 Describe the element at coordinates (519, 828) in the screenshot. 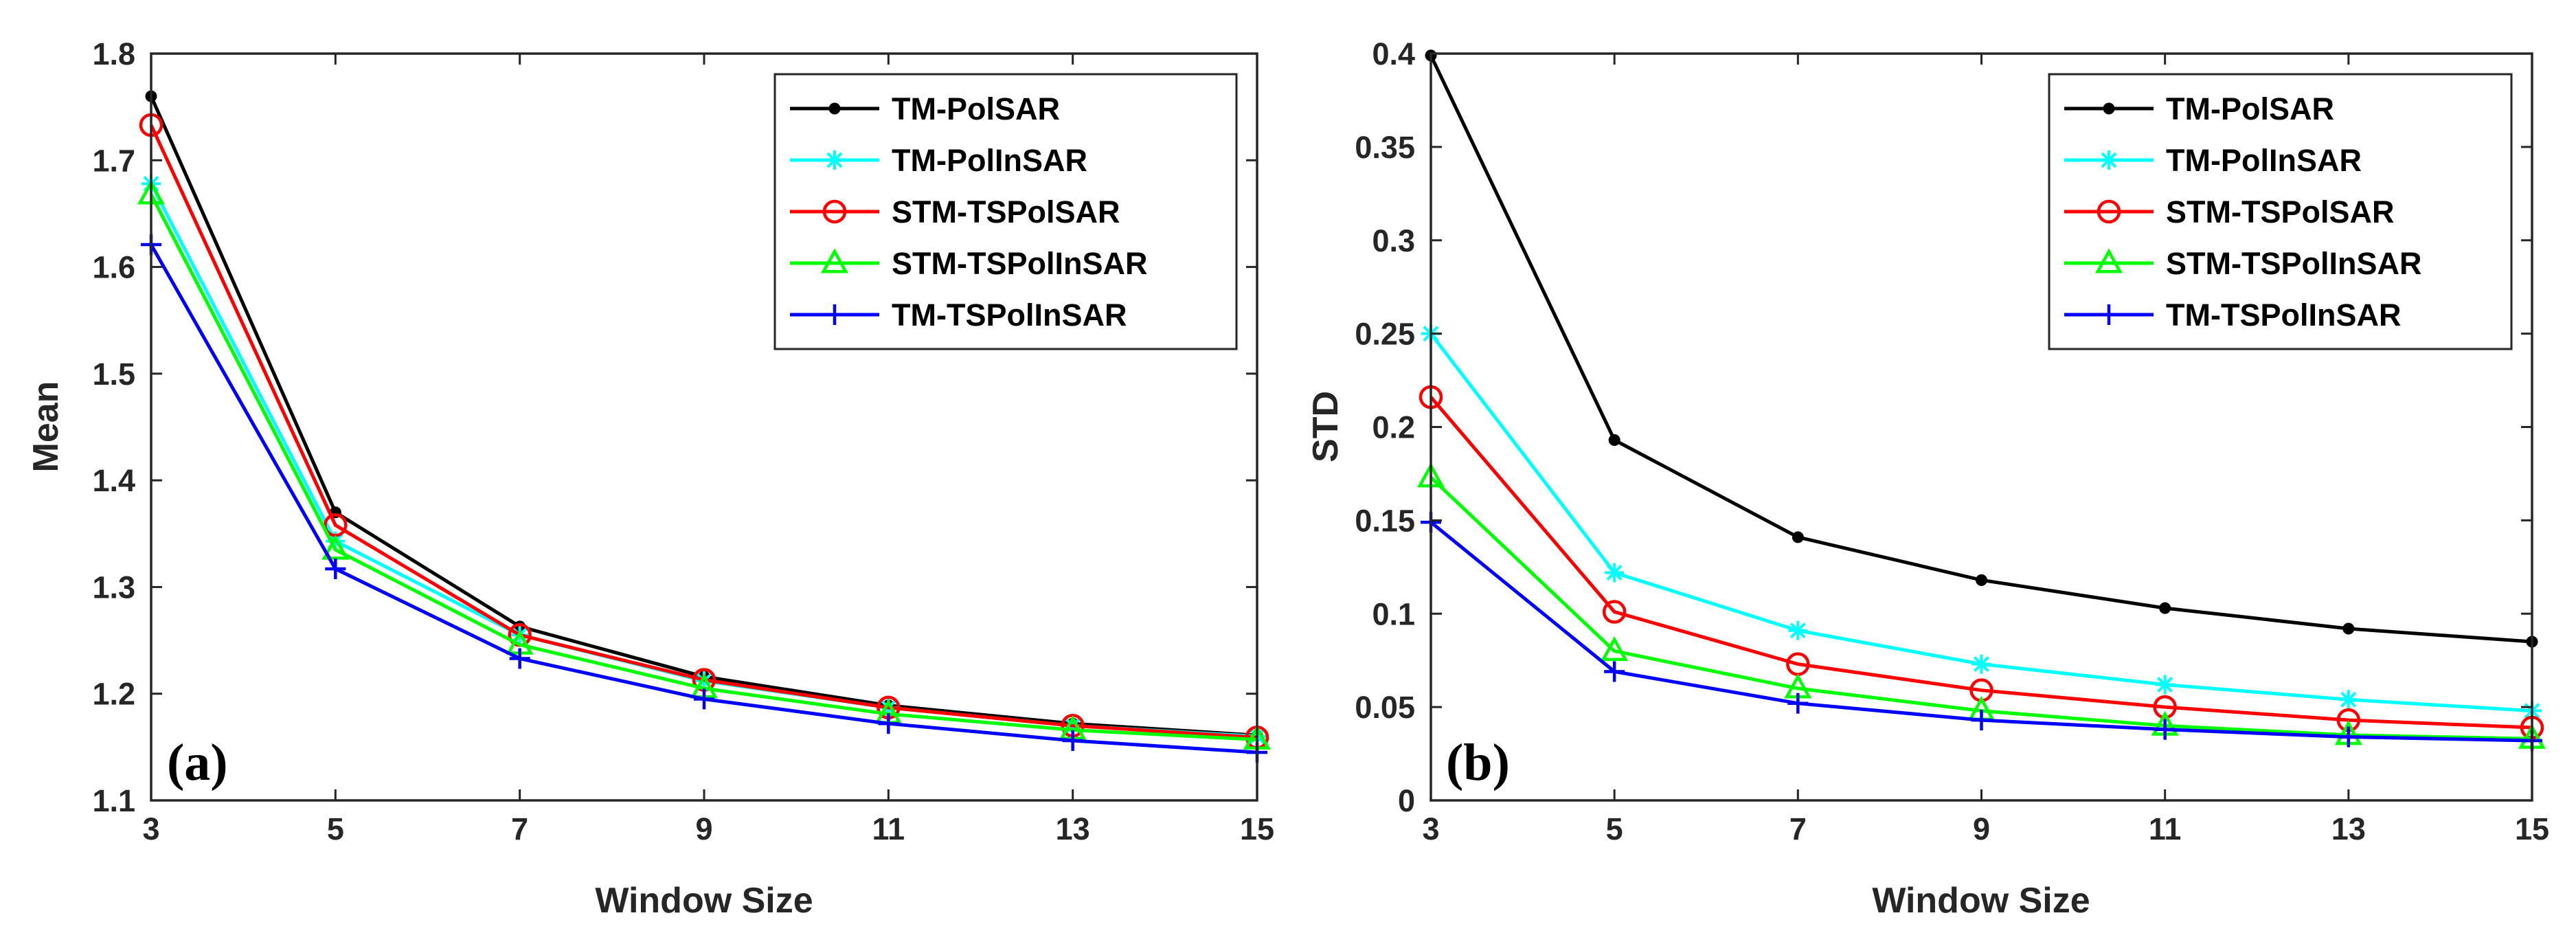

I see `x-tick-label: 7` at that location.